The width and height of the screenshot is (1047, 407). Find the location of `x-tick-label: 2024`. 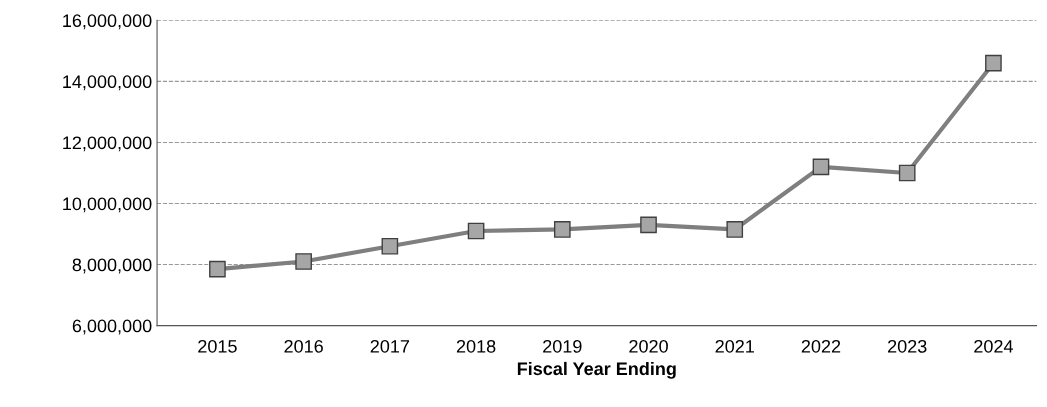

x-tick-label: 2024 is located at coordinates (993, 346).